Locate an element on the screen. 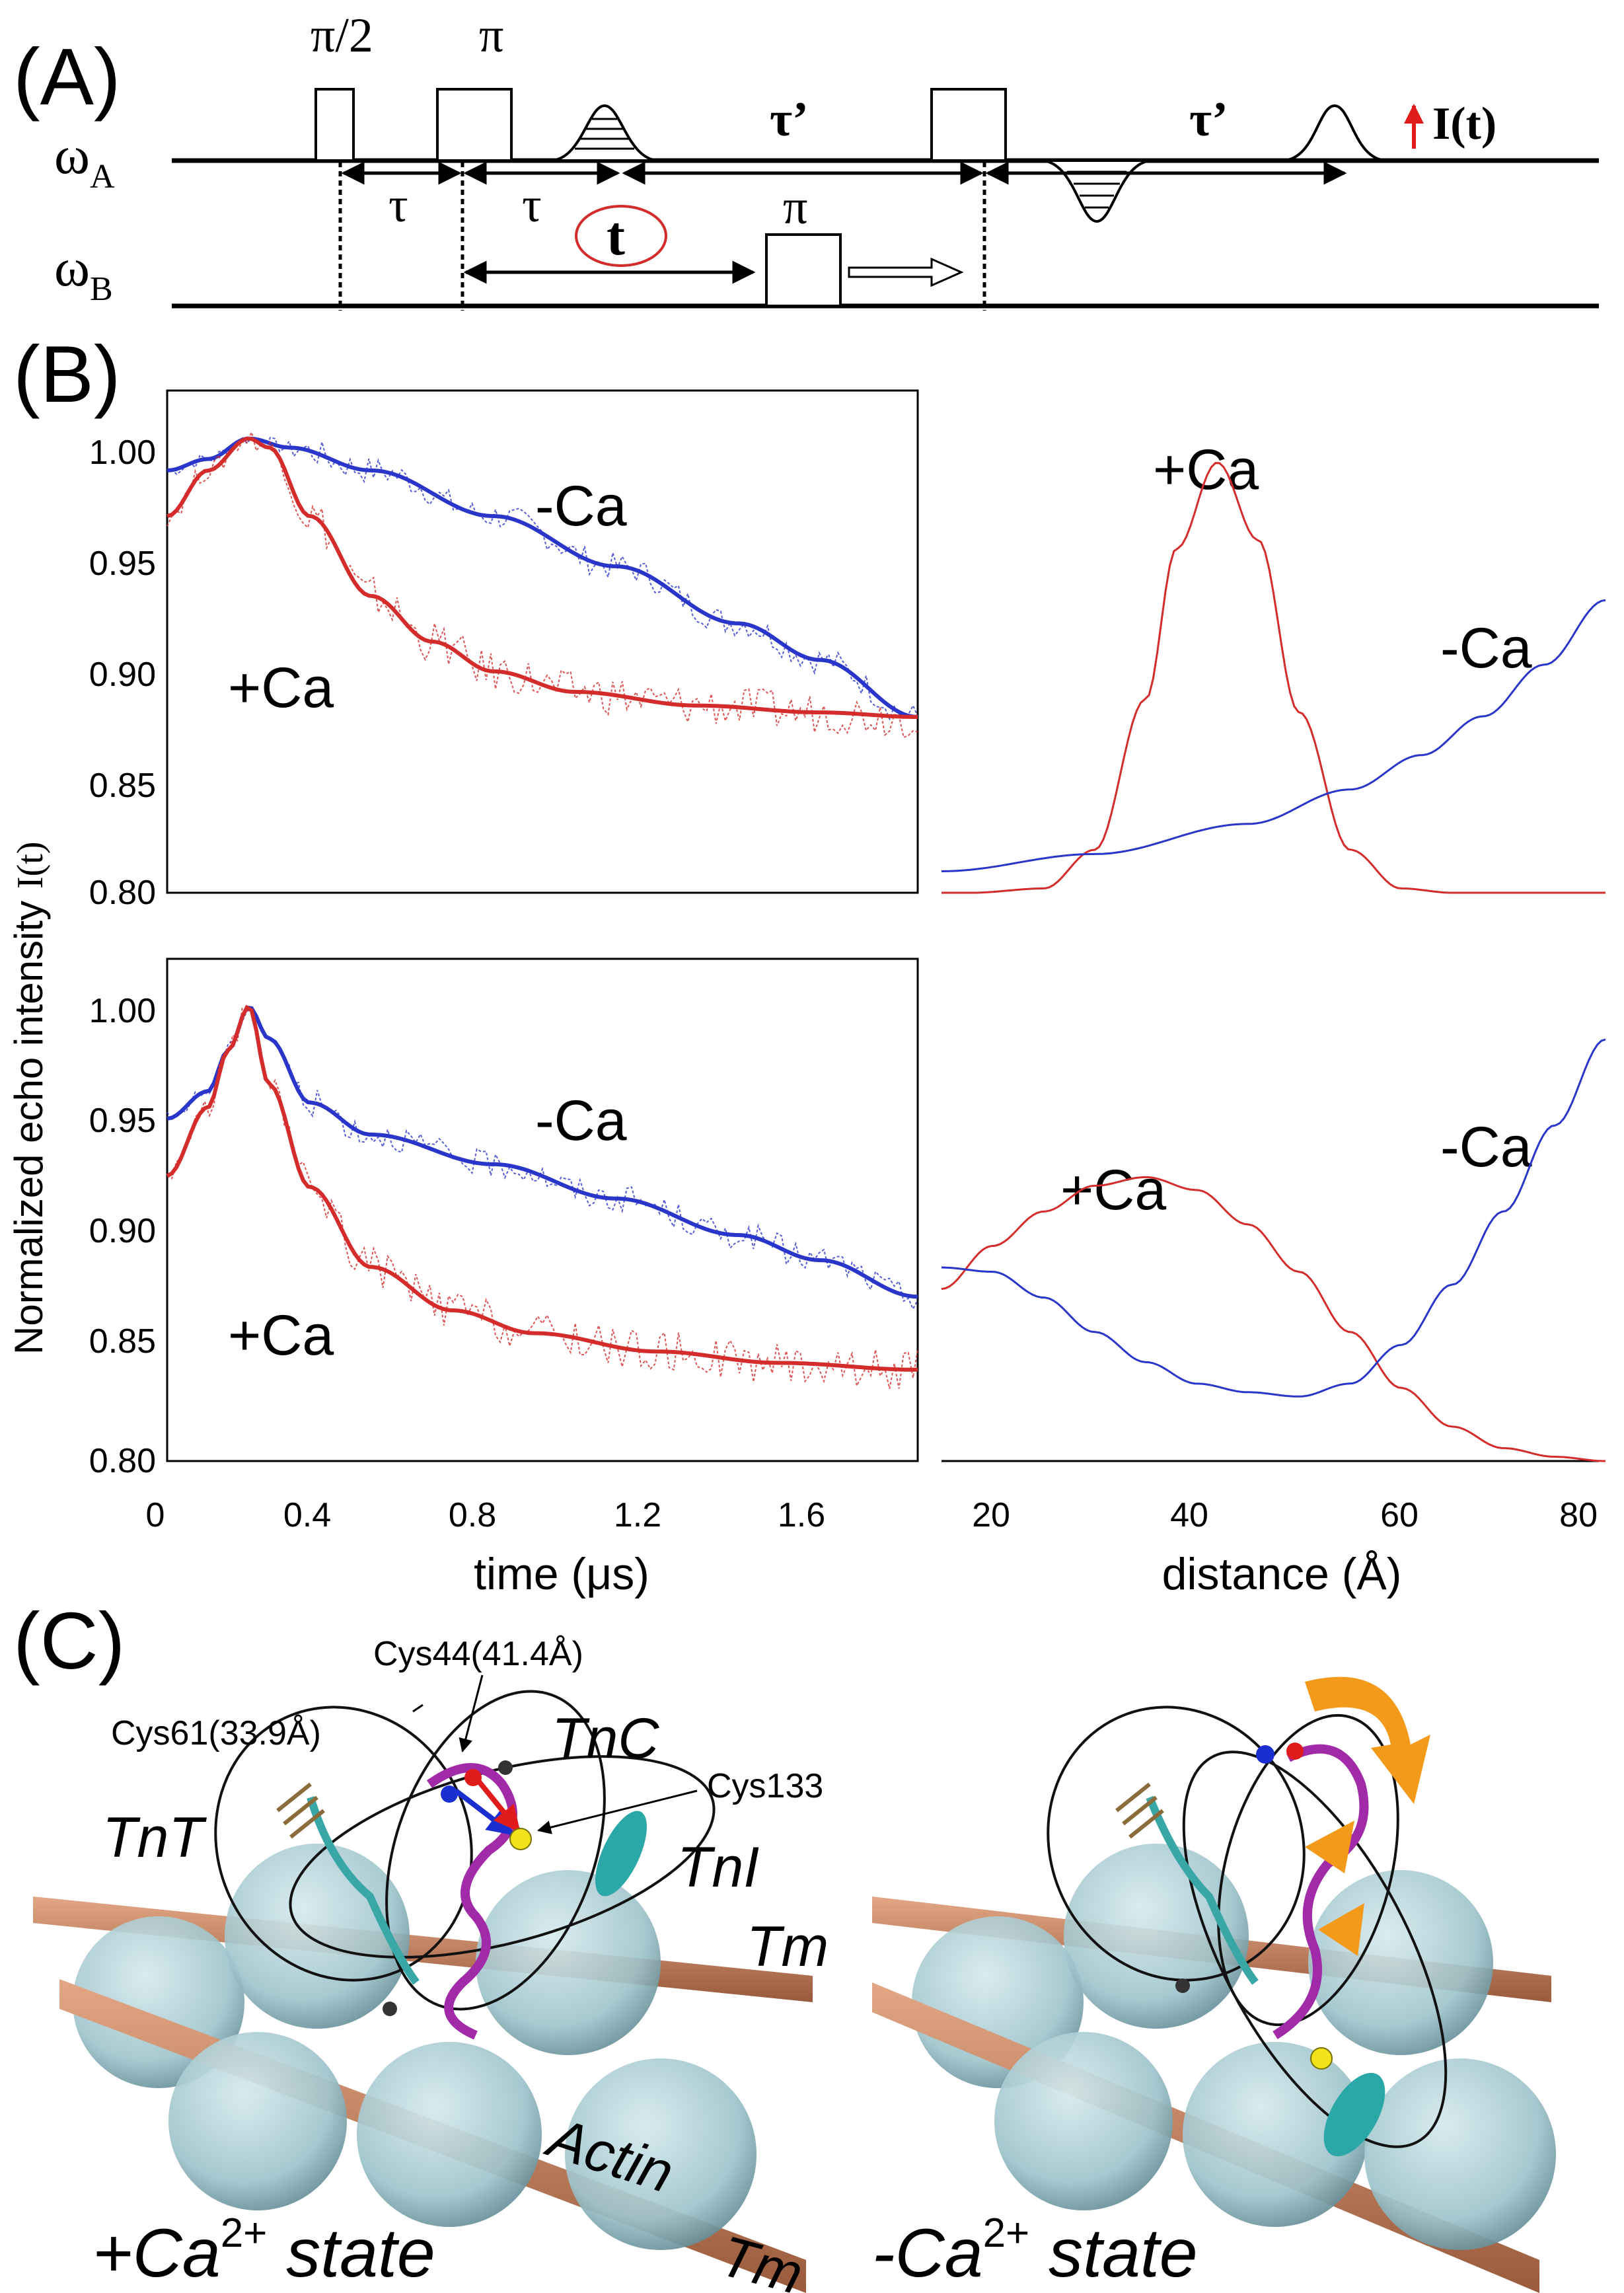  distance-arrow-cys44 is located at coordinates (497, 1805).